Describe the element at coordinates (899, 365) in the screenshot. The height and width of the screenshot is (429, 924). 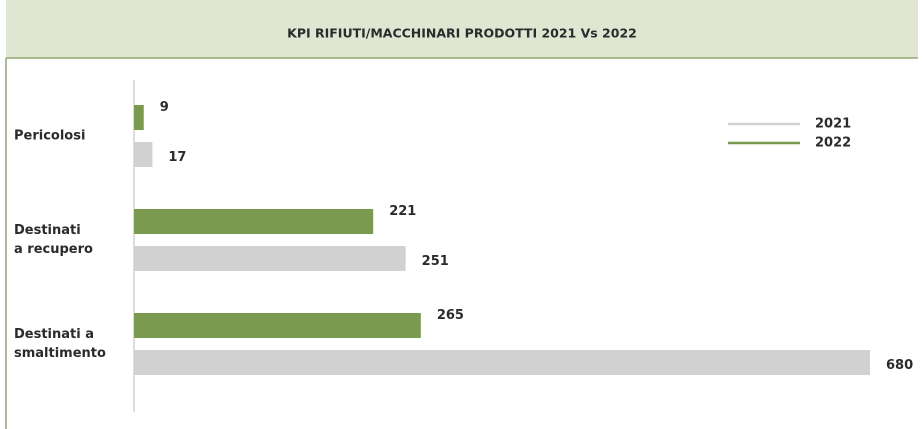
I see `value-label: 680` at that location.